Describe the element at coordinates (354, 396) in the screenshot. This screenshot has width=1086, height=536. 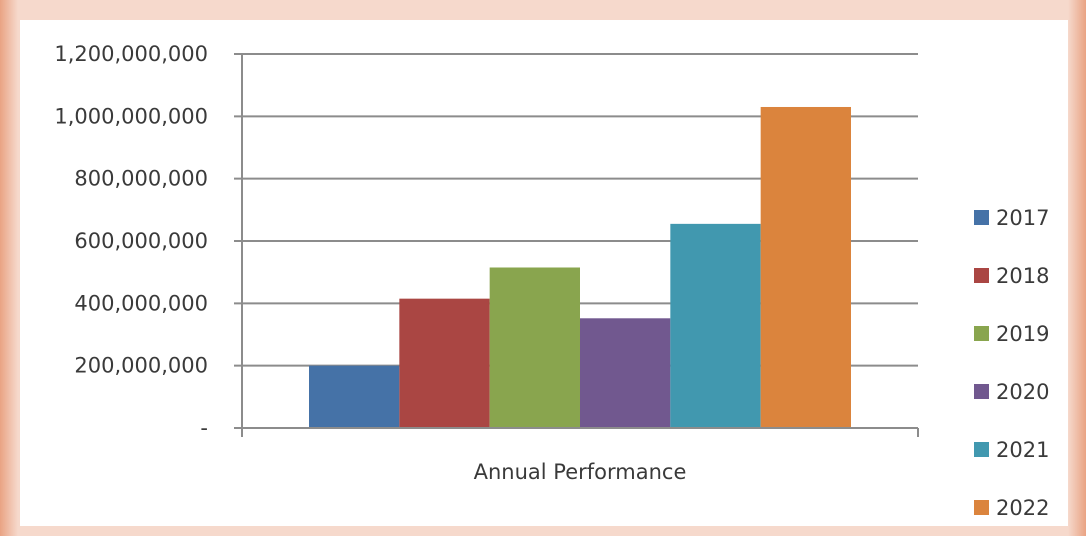
I see `bar-2017` at that location.